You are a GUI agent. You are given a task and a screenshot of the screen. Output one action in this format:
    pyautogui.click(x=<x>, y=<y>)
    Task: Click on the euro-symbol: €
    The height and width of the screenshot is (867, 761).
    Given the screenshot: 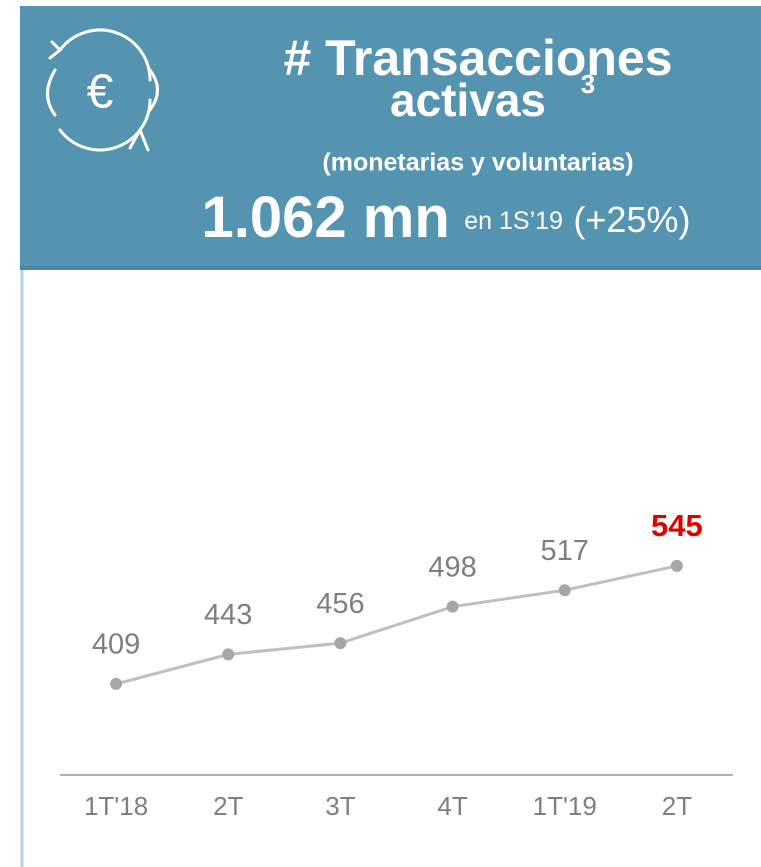 What is the action you would take?
    pyautogui.click(x=100, y=92)
    